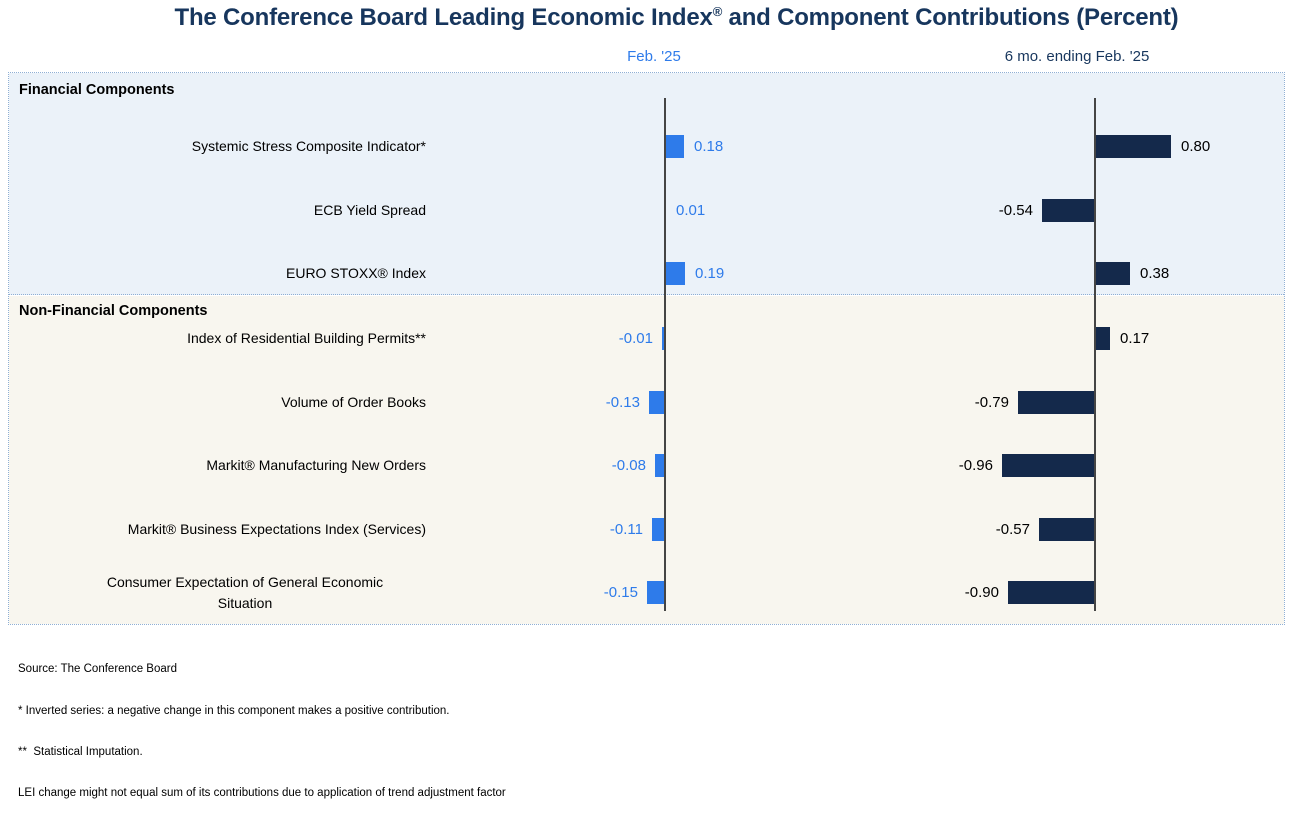  I want to click on value-six_mo-0: 0.80, so click(1196, 146).